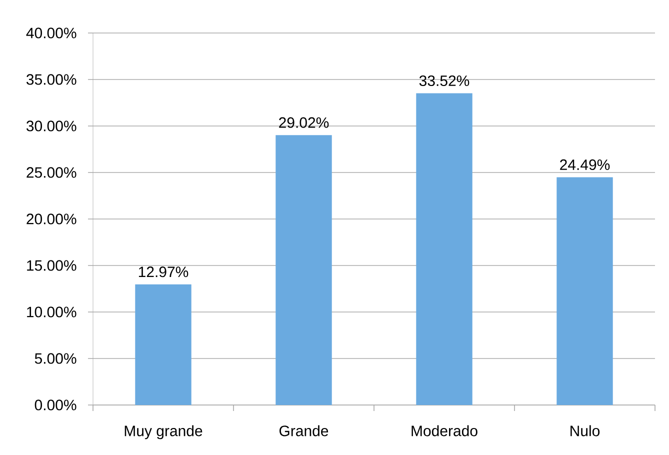 The image size is (669, 455). Describe the element at coordinates (51, 79) in the screenshot. I see `y-tick-label: 35.00%` at that location.